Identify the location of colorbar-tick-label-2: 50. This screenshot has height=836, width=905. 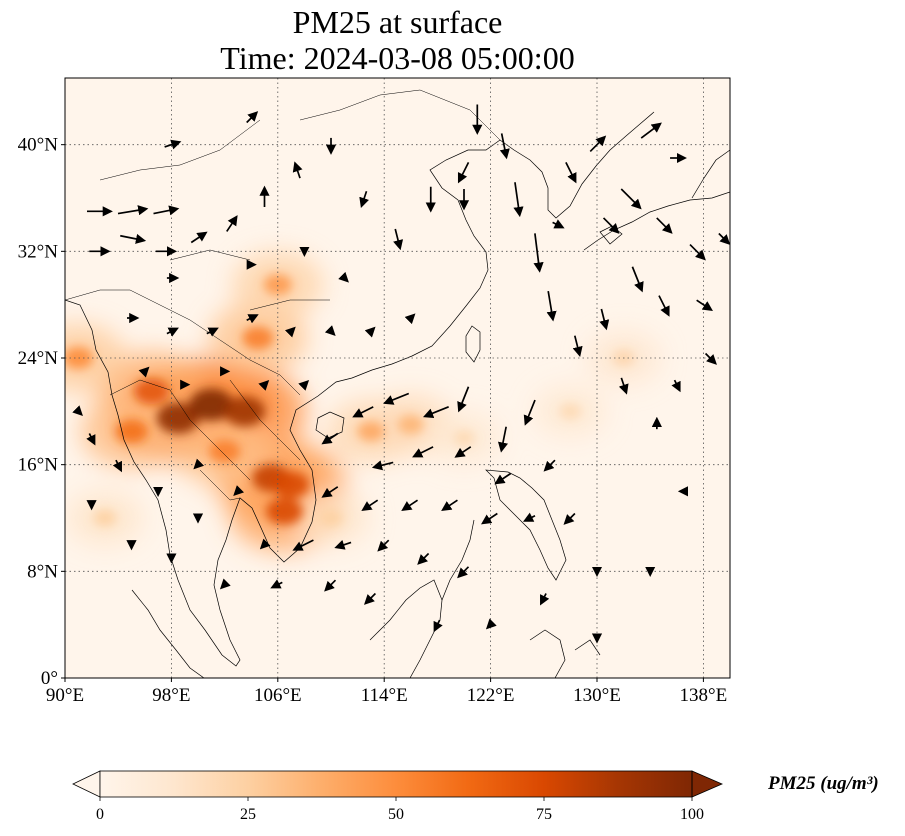
(396, 814).